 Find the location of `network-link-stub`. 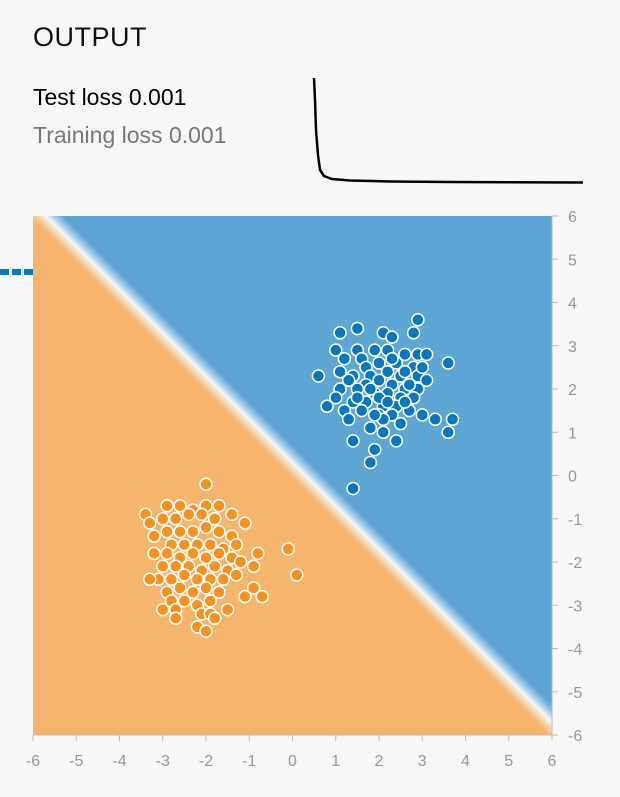

network-link-stub is located at coordinates (16, 272).